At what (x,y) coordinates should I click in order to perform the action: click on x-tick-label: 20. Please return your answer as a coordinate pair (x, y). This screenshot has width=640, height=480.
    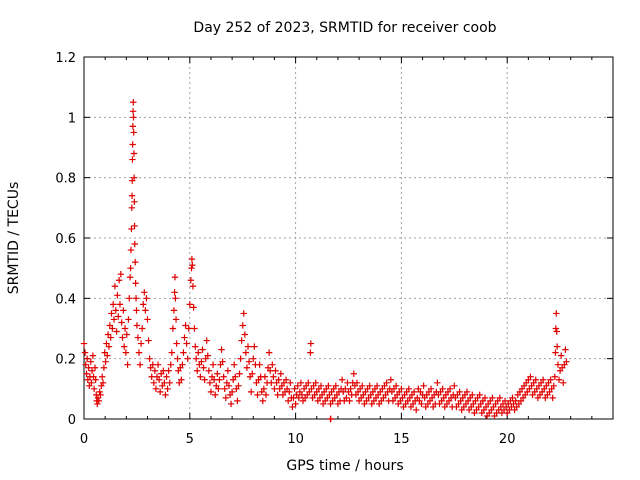
    Looking at the image, I should click on (507, 439).